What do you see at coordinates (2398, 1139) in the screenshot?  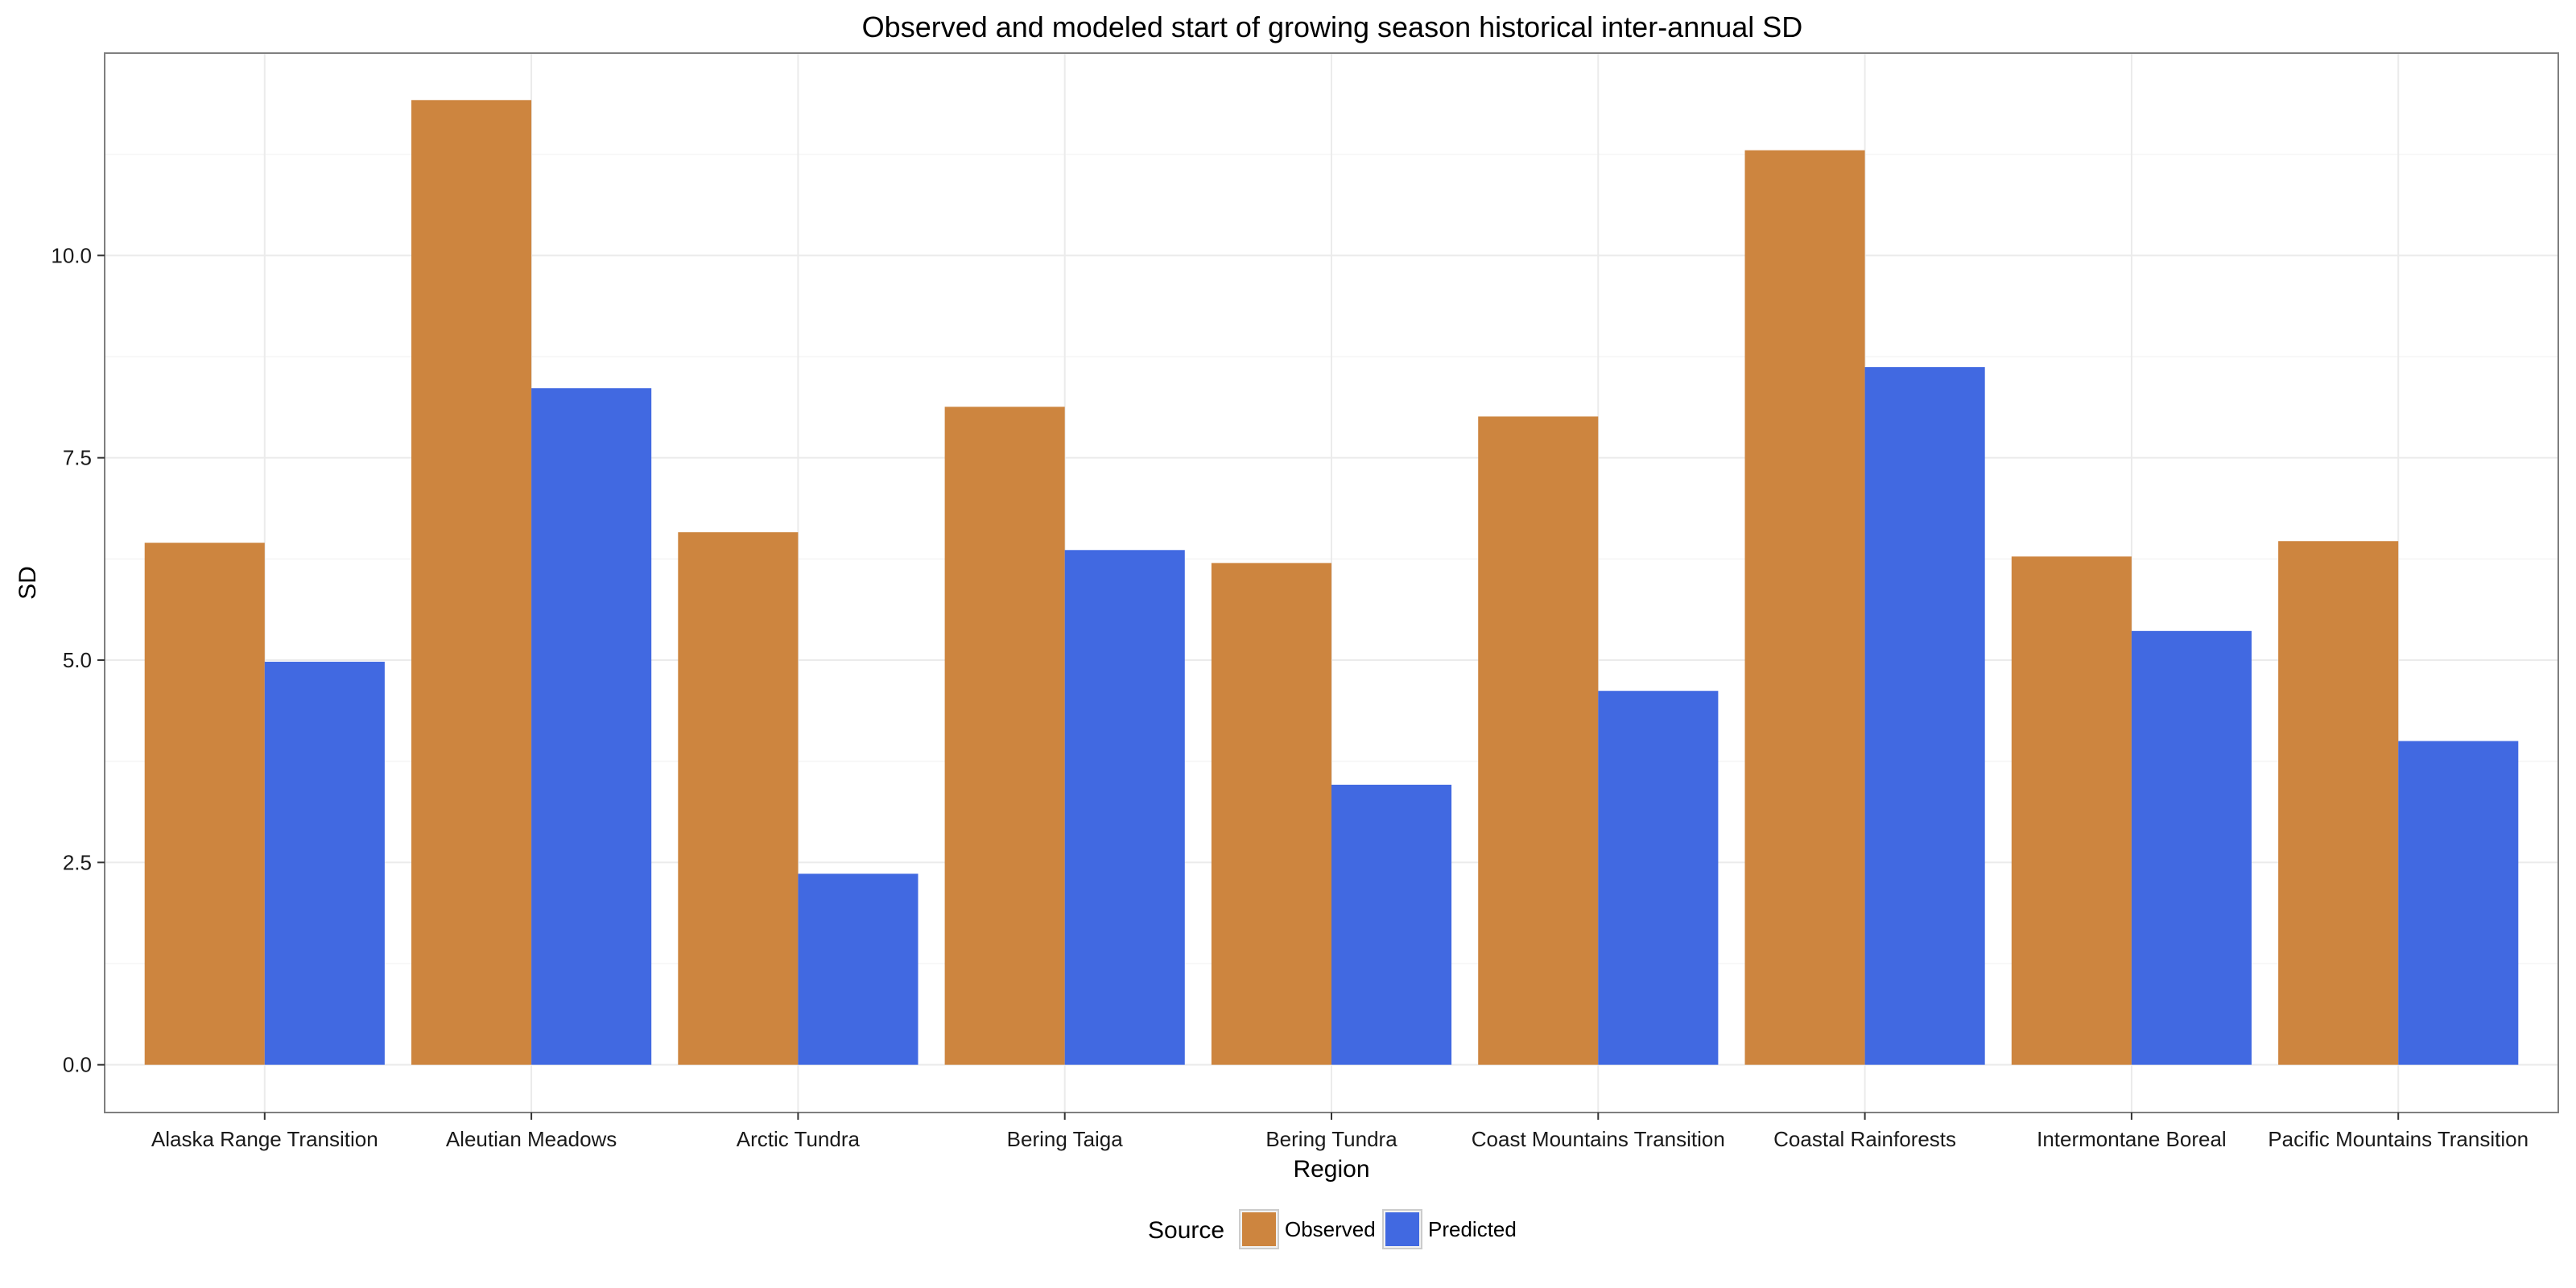 I see `x-tick-label: Pacific Mountains Transition` at bounding box center [2398, 1139].